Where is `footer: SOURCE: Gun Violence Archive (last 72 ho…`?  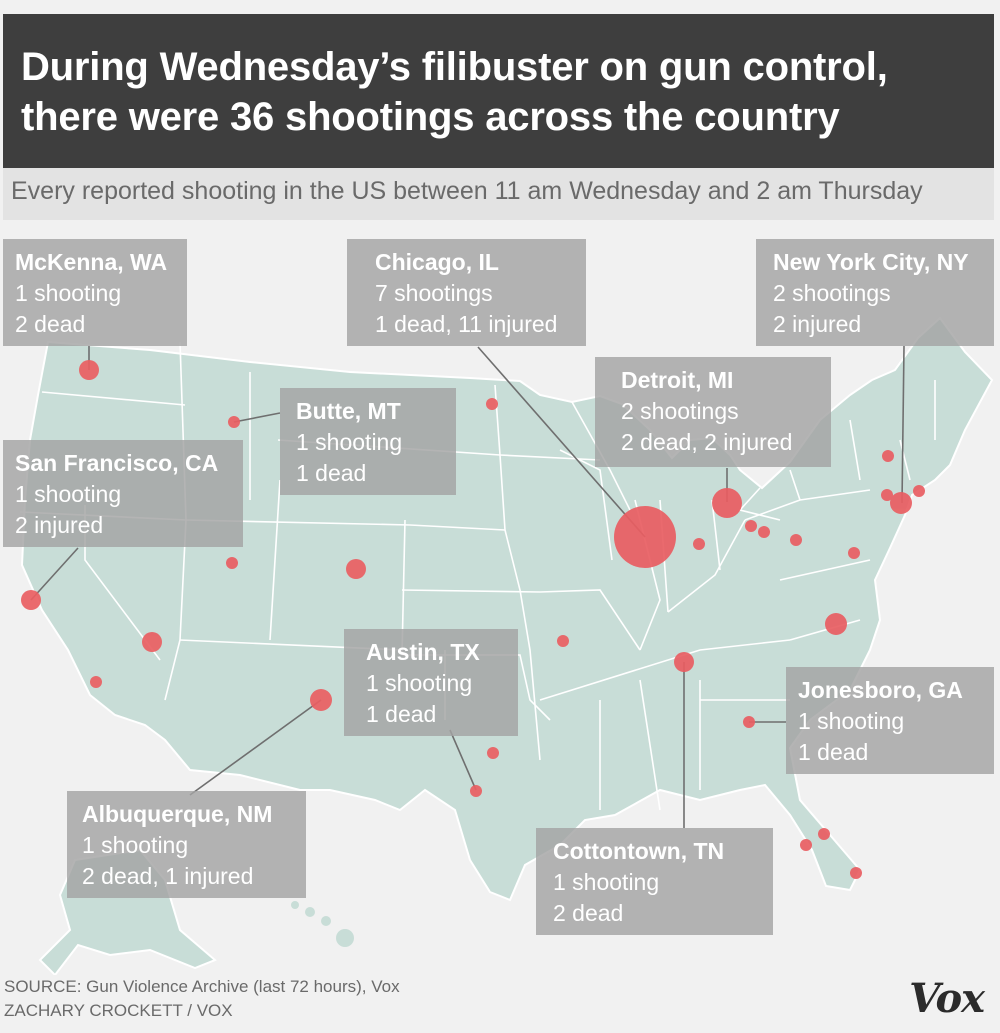 footer: SOURCE: Gun Violence Archive (last 72 ho… is located at coordinates (202, 999).